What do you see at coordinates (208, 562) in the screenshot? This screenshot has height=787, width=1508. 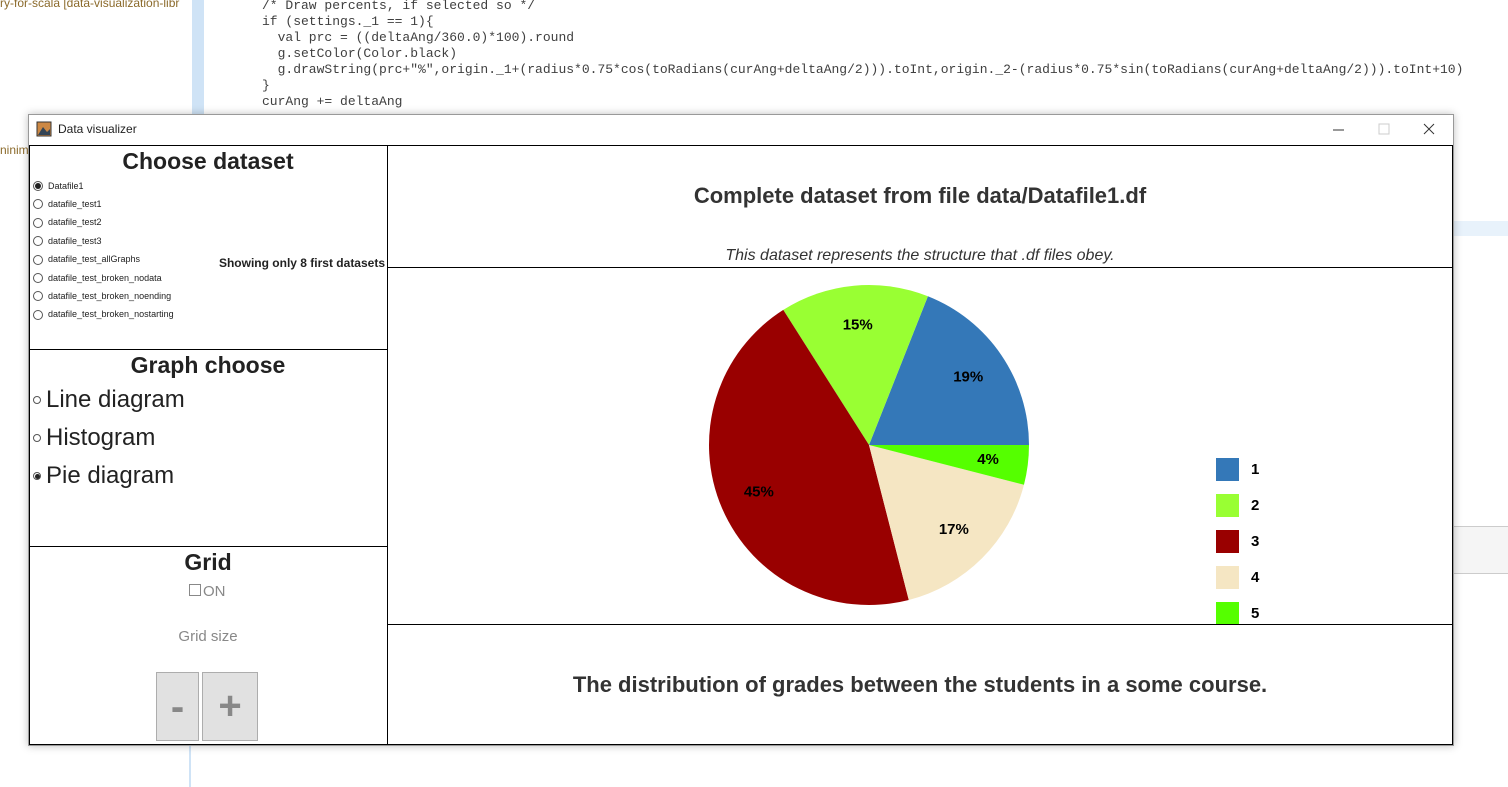 I see `grid-title: Grid` at bounding box center [208, 562].